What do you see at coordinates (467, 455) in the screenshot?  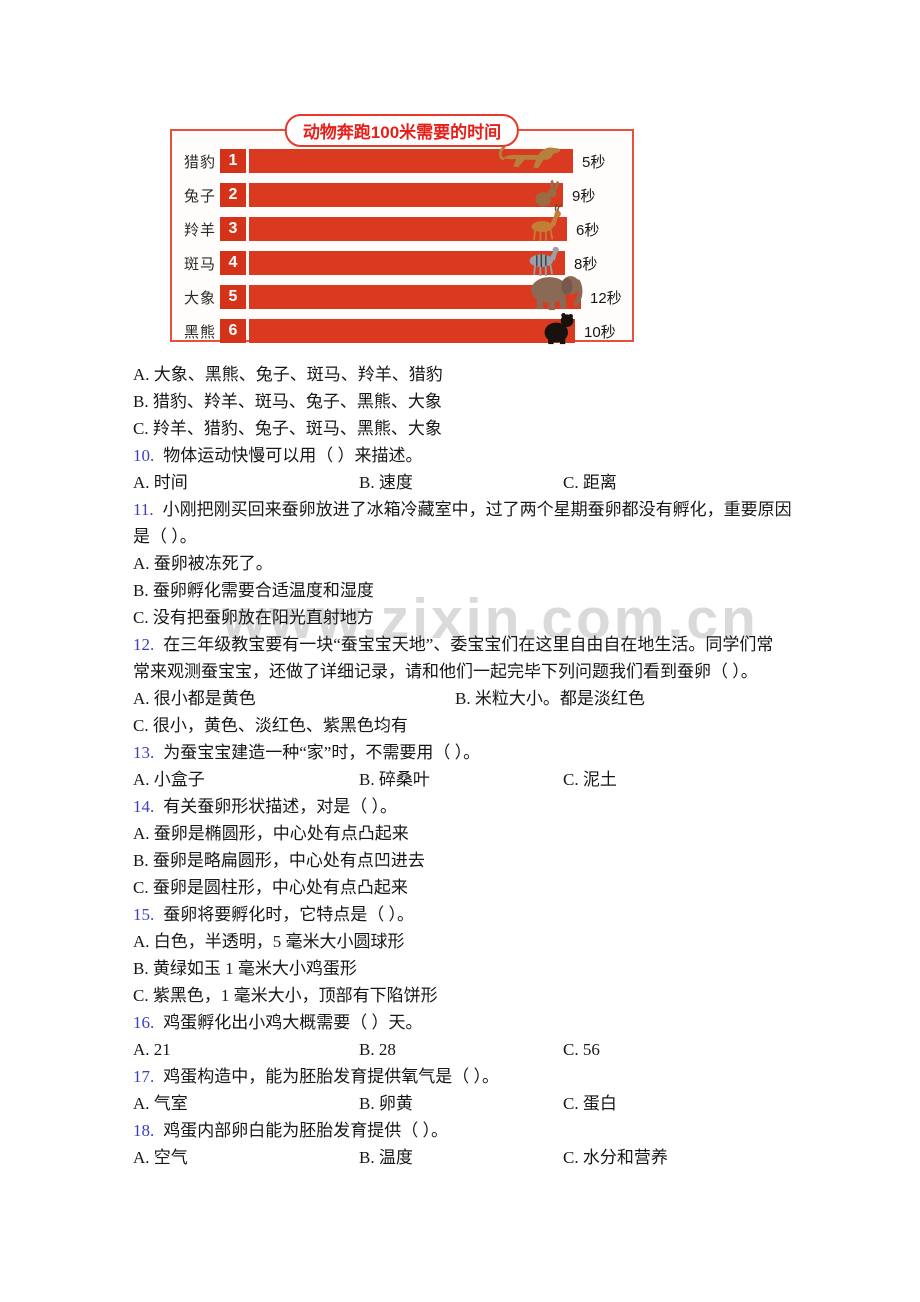 I see `question-line: 10. 物体运动快慢可以用（ ）来描述。` at bounding box center [467, 455].